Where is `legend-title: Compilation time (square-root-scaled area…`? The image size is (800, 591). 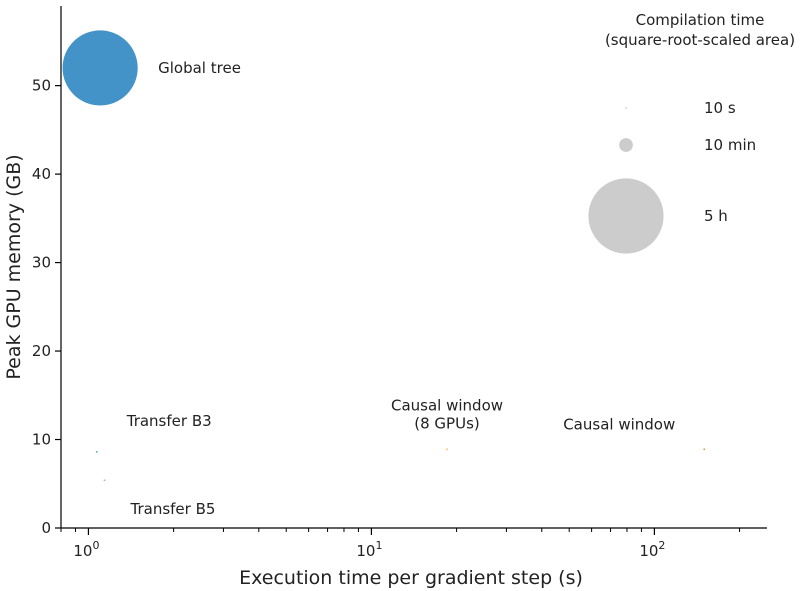 legend-title: Compilation time (square-root-scaled area… is located at coordinates (700, 30).